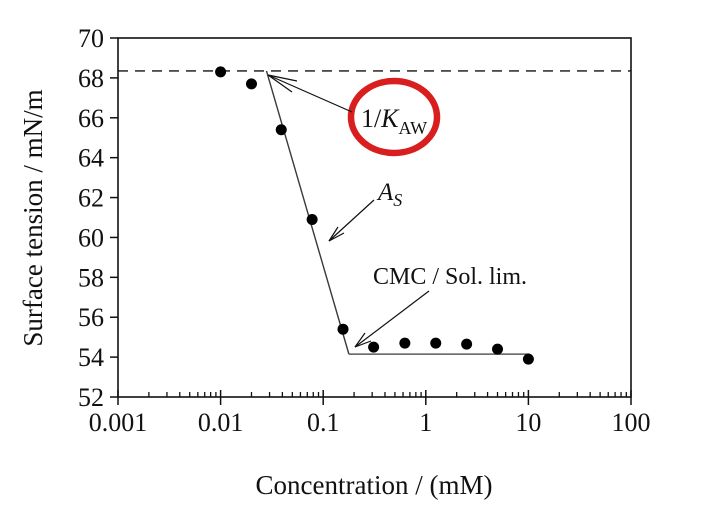 The height and width of the screenshot is (518, 718). Describe the element at coordinates (631, 422) in the screenshot. I see `x-tick-label: 100` at that location.